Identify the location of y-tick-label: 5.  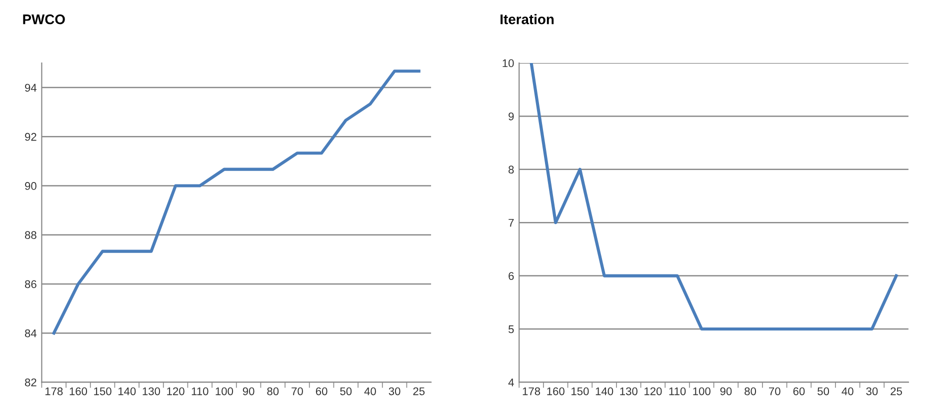
(511, 329).